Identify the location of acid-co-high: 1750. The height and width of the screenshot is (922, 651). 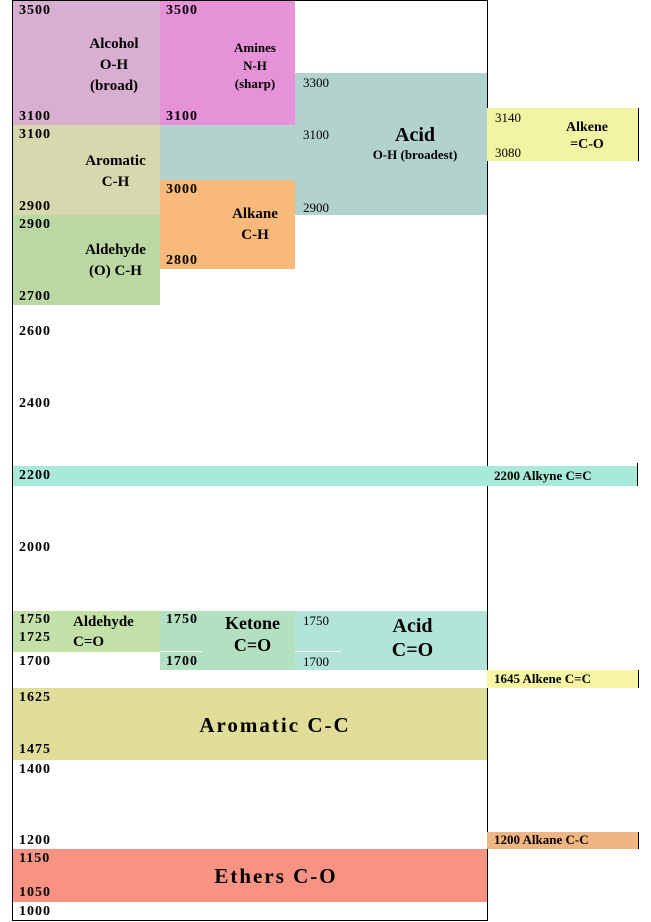
(316, 620).